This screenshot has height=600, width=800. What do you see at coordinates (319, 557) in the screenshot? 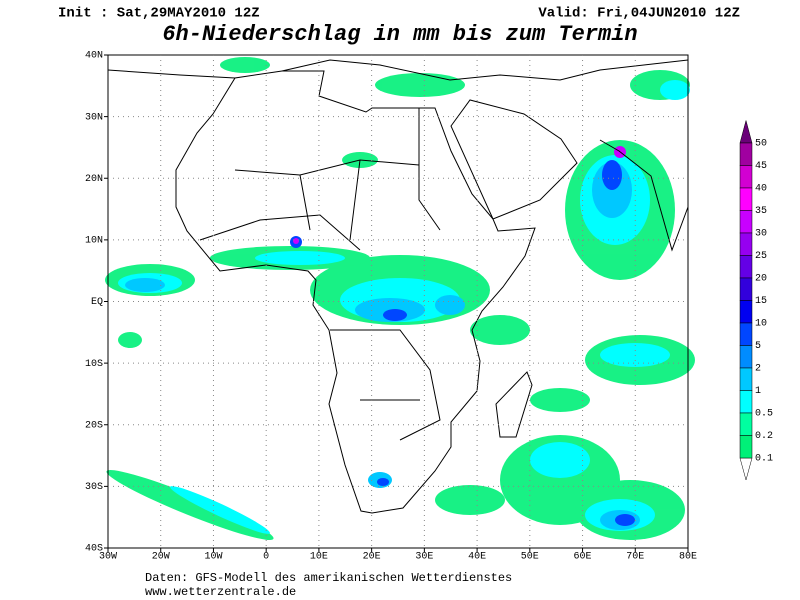
I see `lon-label: 10E` at bounding box center [319, 557].